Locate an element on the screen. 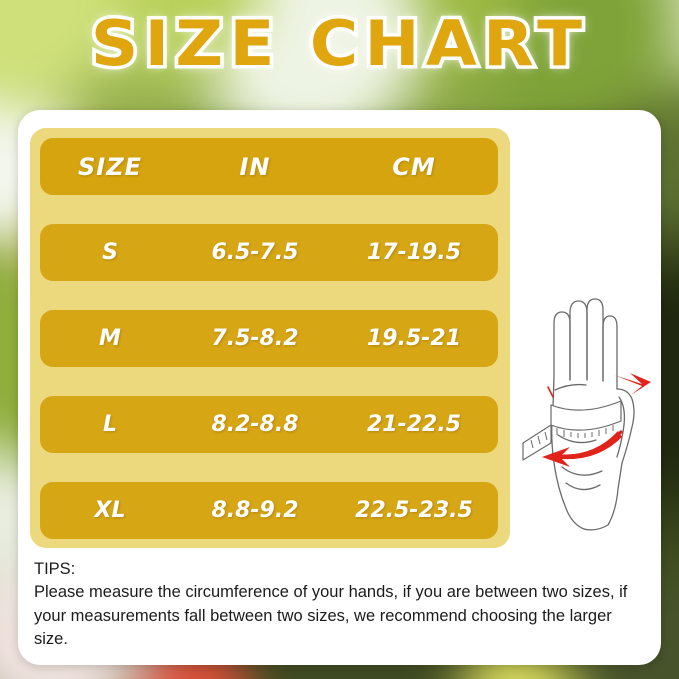 The image size is (679, 679). cell-in: 7.5-8.2 is located at coordinates (255, 338).